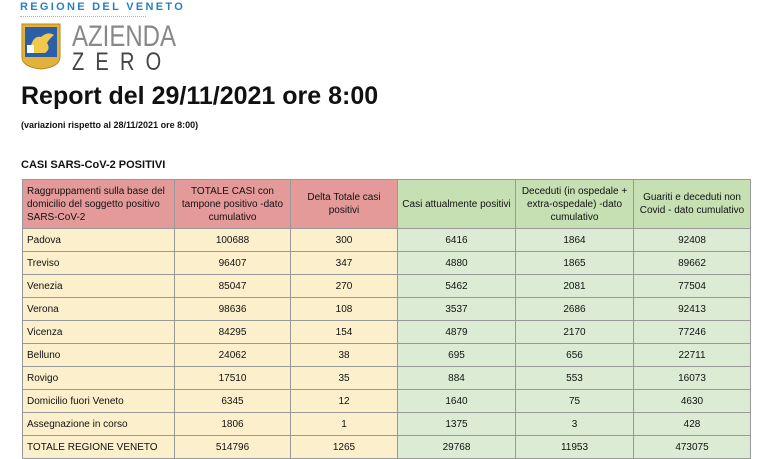 This screenshot has width=777, height=459. I want to click on table-cell: 1864, so click(574, 240).